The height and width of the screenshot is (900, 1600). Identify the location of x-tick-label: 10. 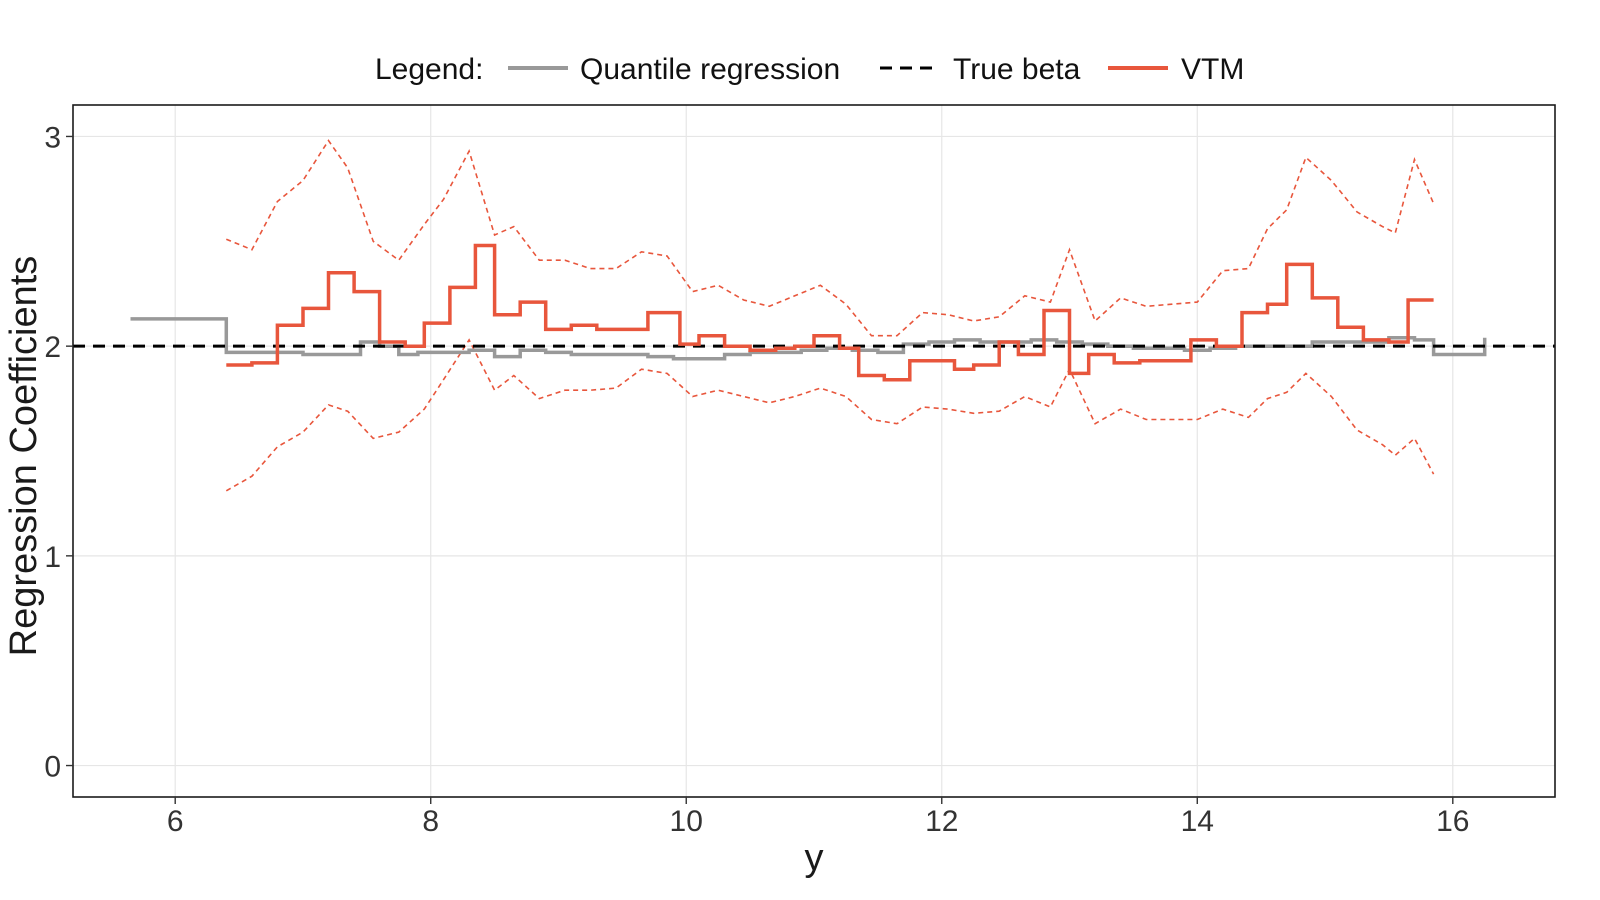
(686, 821).